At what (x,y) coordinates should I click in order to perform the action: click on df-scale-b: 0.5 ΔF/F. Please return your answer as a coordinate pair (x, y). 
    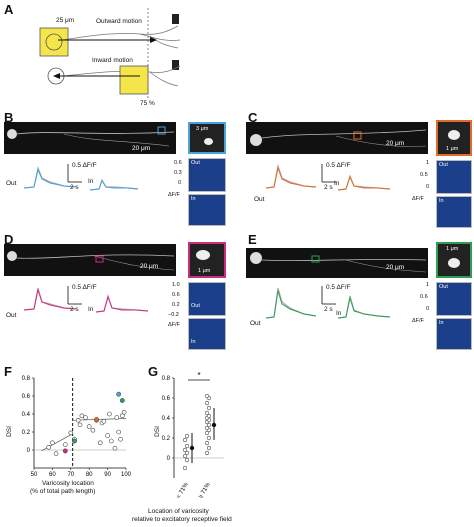
    Looking at the image, I should click on (84, 165).